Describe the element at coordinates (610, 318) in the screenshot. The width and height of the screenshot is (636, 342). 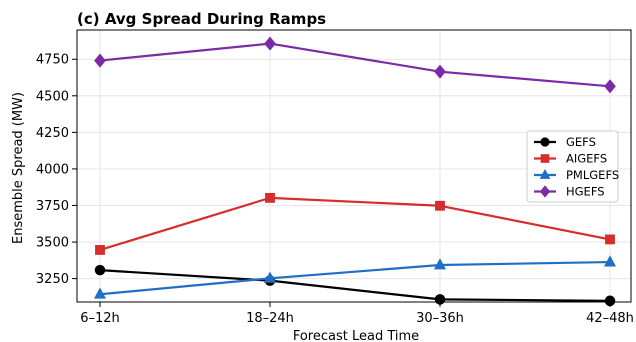
I see `x-tick-label: 42–48h` at that location.